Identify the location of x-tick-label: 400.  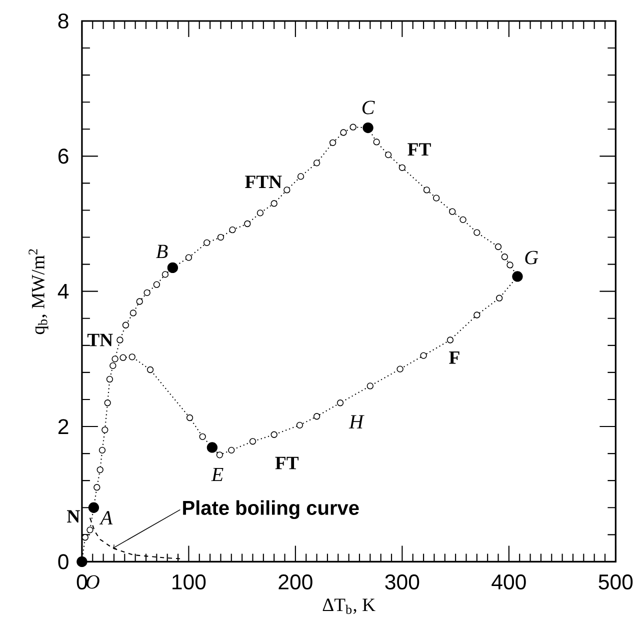
(509, 582).